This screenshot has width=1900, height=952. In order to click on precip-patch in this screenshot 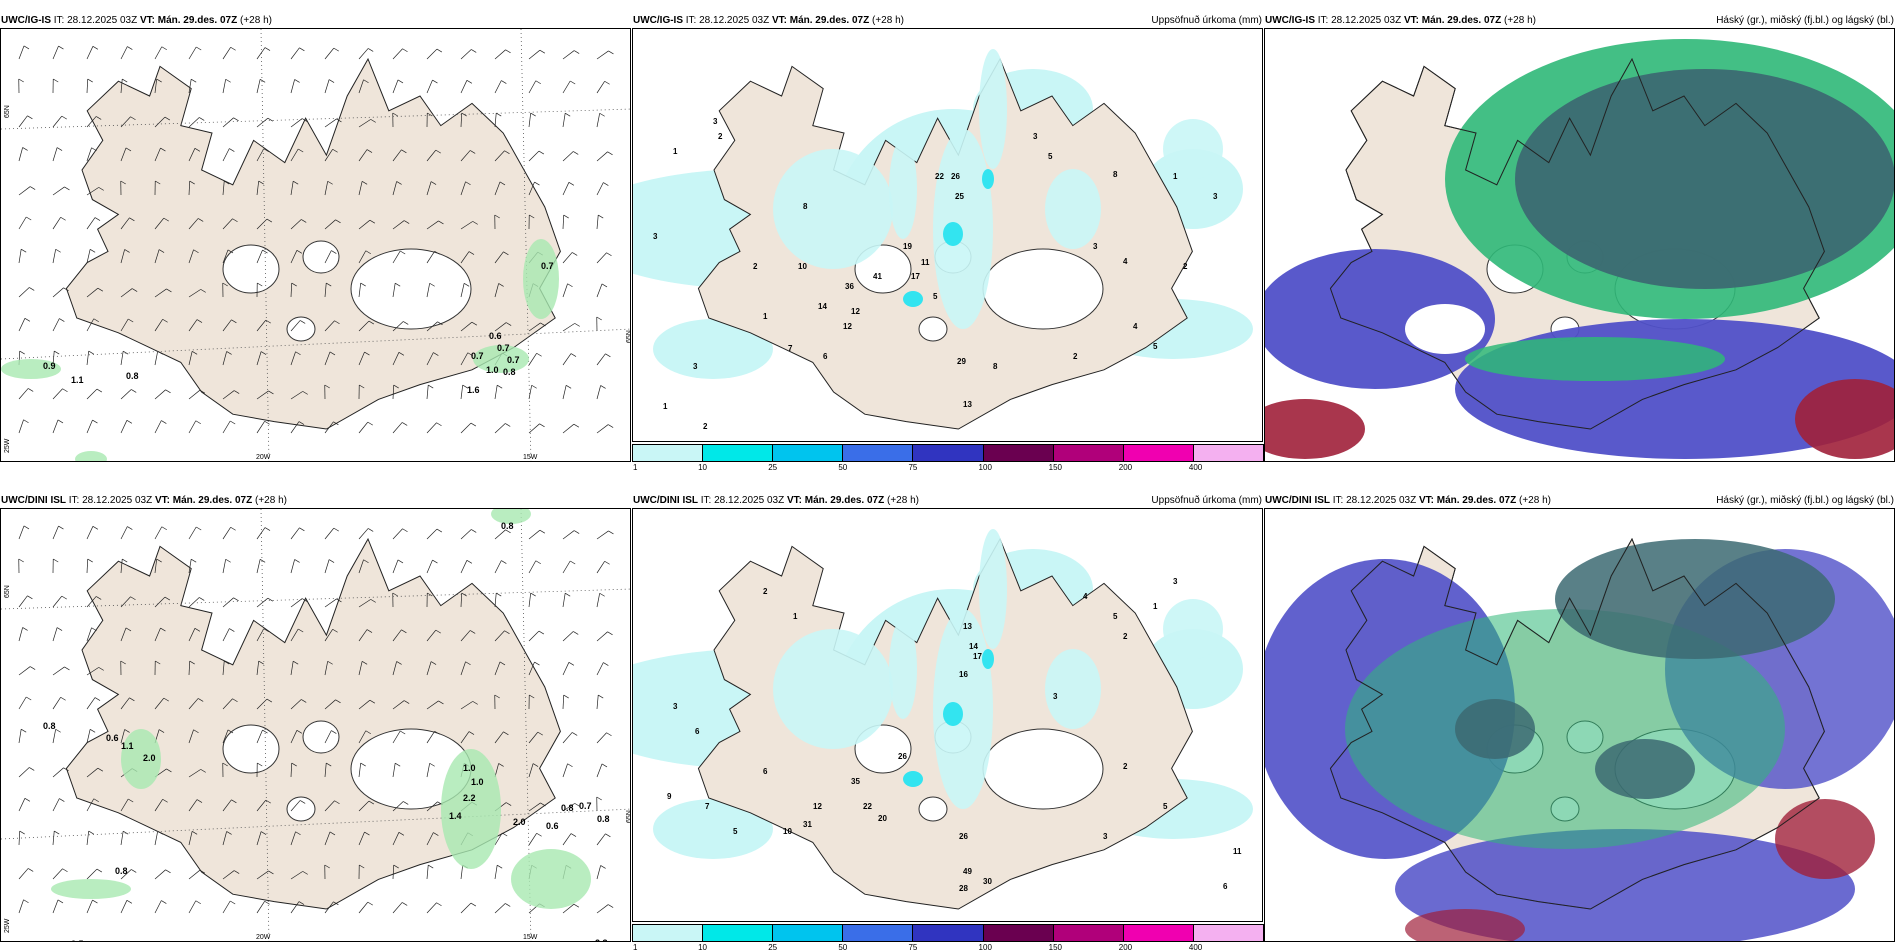, I will do `click(541, 279)`.